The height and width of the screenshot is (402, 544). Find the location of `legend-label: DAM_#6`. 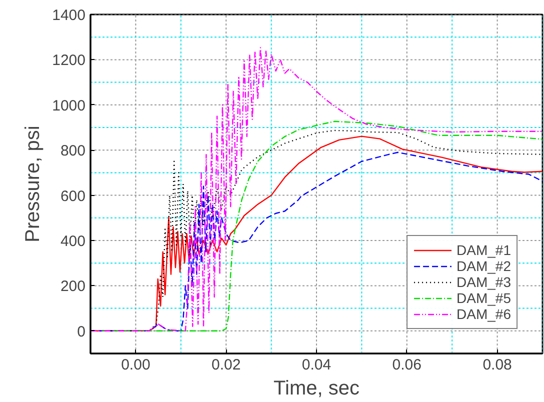

legend-label: DAM_#6 is located at coordinates (483, 314).